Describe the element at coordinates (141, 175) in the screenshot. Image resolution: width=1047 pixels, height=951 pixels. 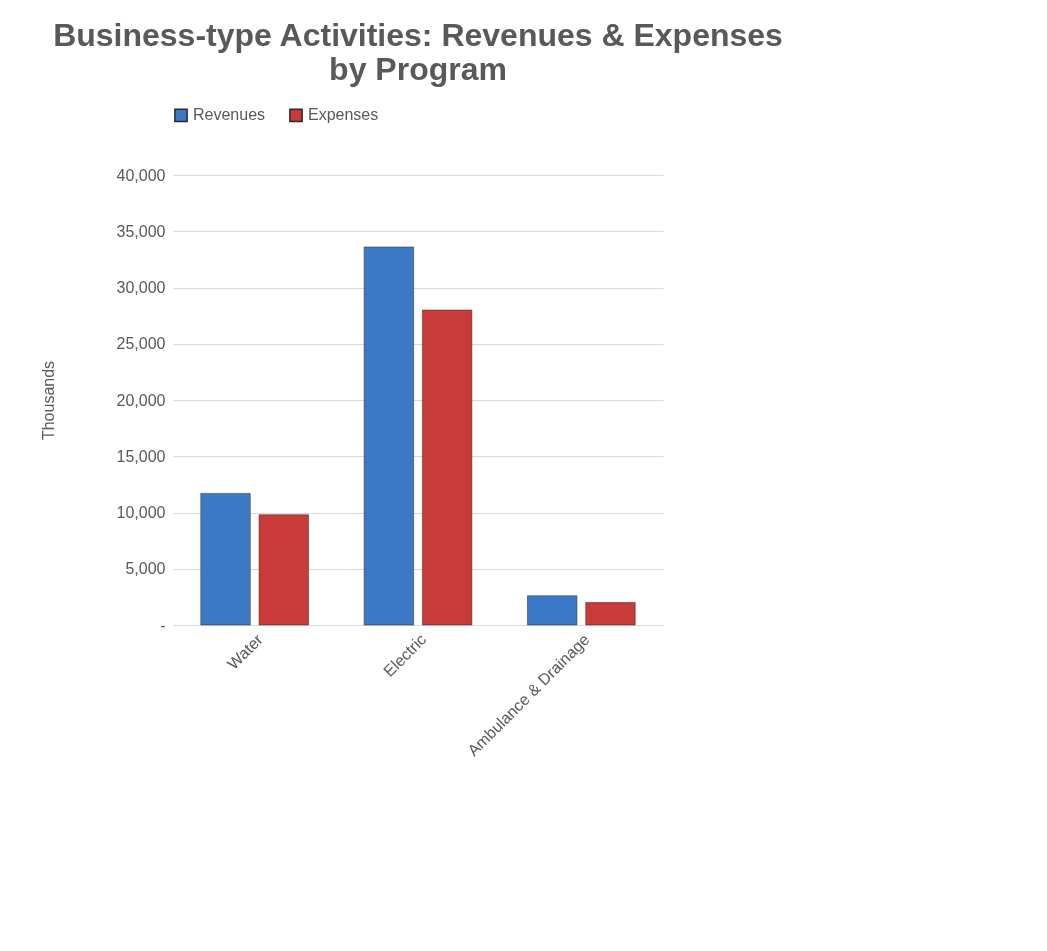
I see `y-tick-label: 40,000` at that location.